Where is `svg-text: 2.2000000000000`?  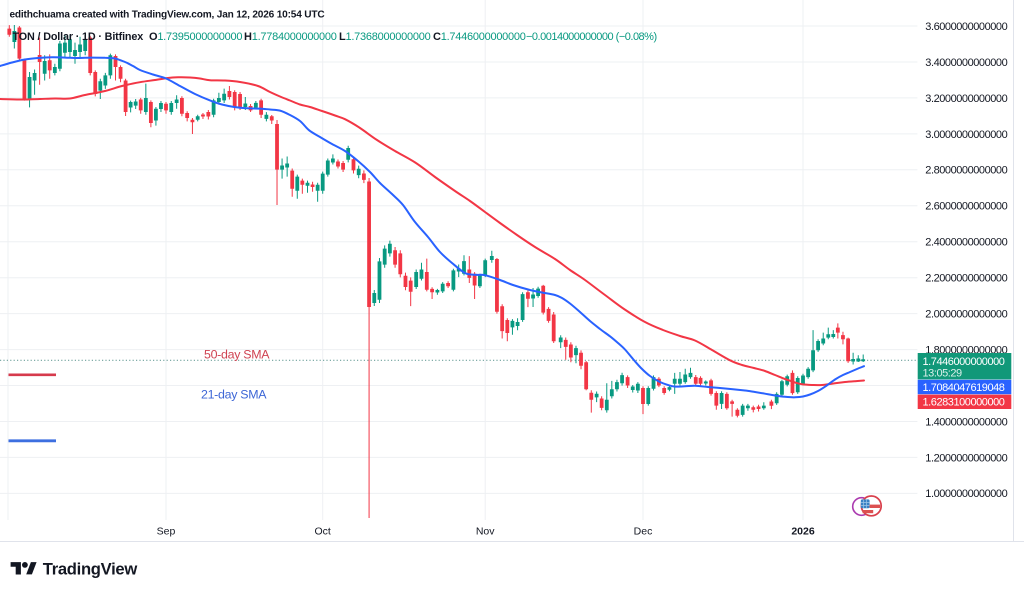 svg-text: 2.2000000000000 is located at coordinates (966, 279).